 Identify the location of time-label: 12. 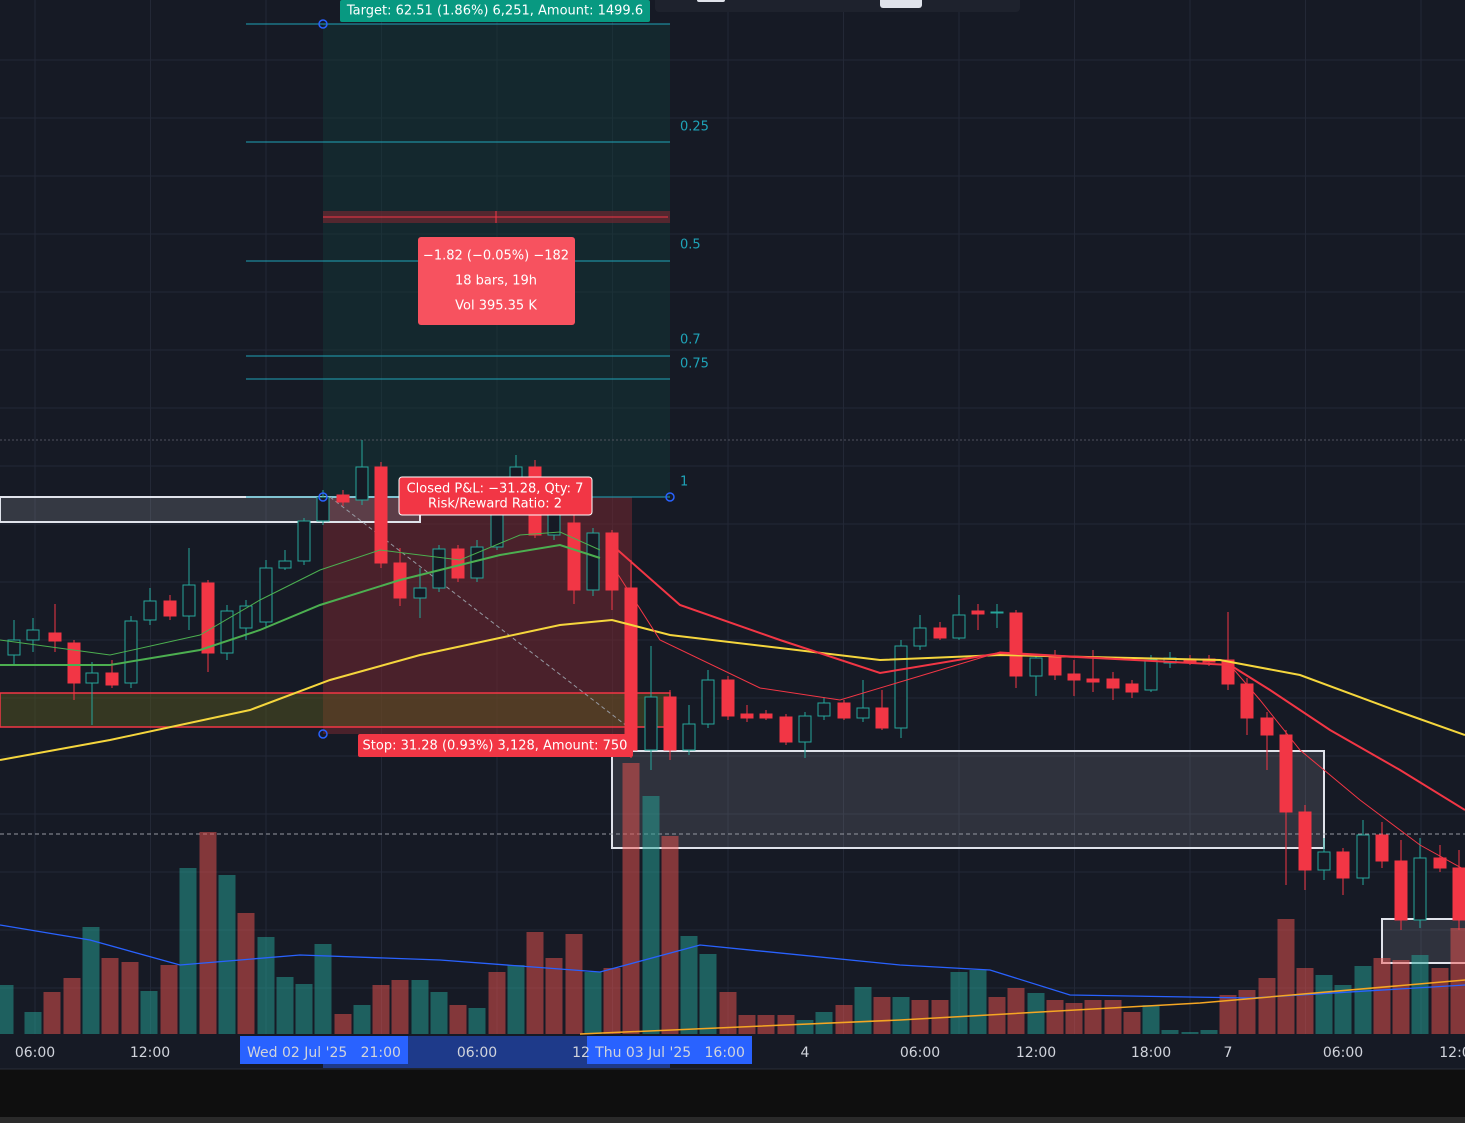
(581, 1053).